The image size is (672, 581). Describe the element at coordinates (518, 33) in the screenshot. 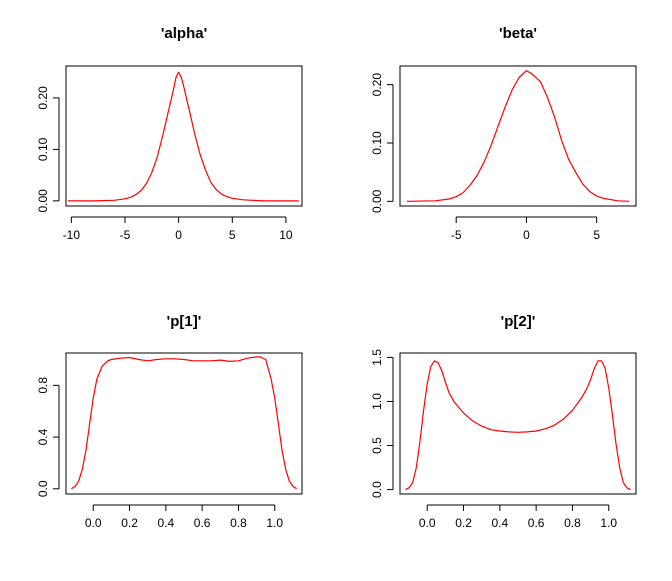

I see `chart-title: 'beta'` at that location.